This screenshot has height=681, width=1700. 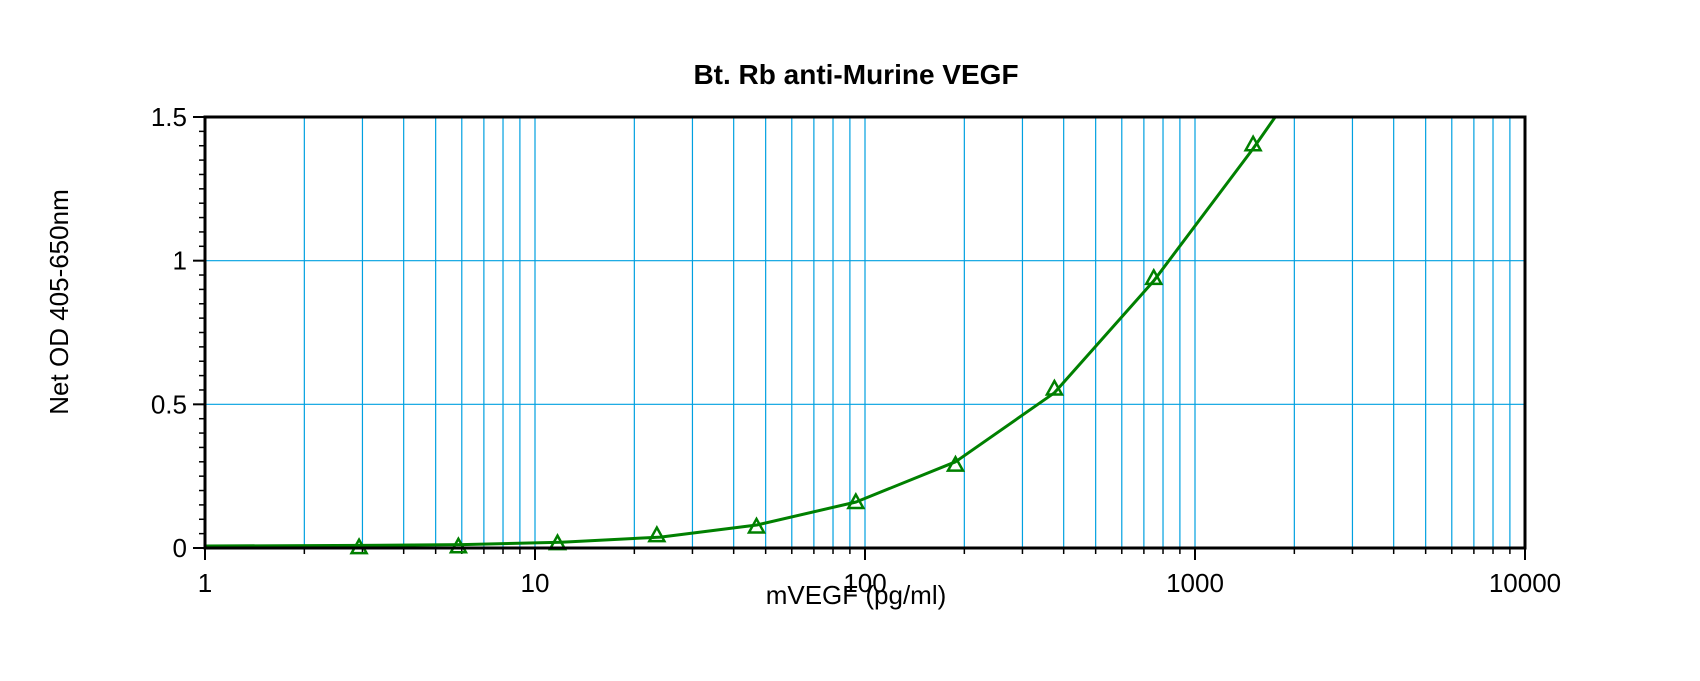 I want to click on x-tick-label: 100, so click(x=864, y=583).